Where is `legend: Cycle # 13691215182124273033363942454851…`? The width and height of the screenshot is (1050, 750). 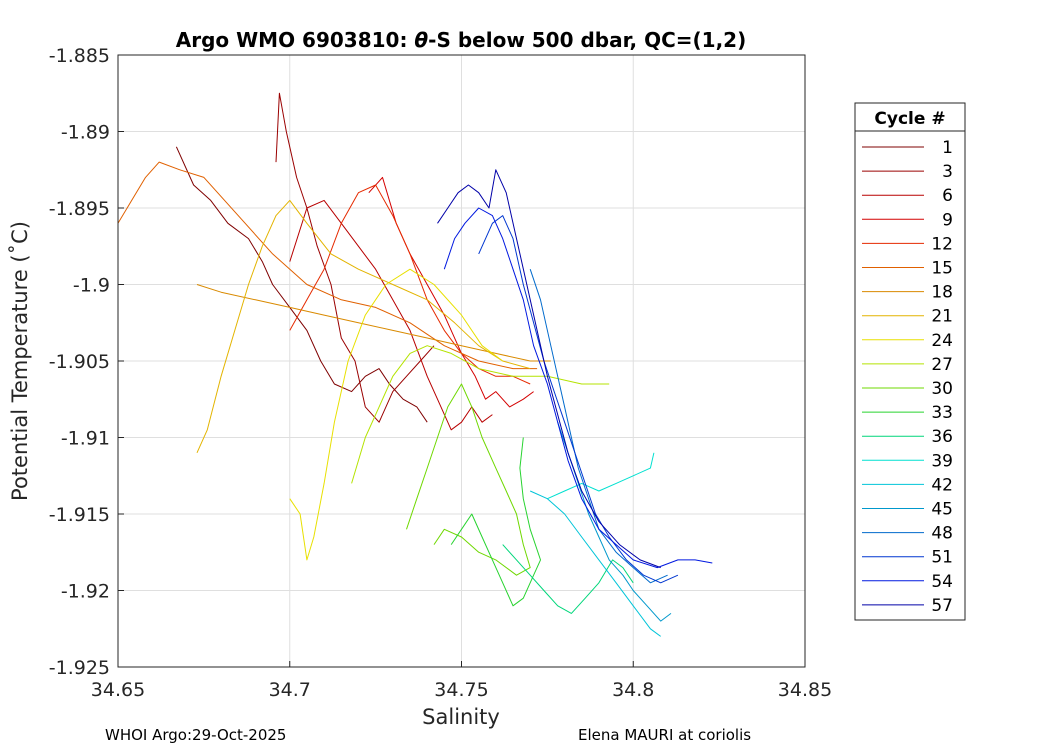
legend: Cycle # 13691215182124273033363942454851… is located at coordinates (910, 361).